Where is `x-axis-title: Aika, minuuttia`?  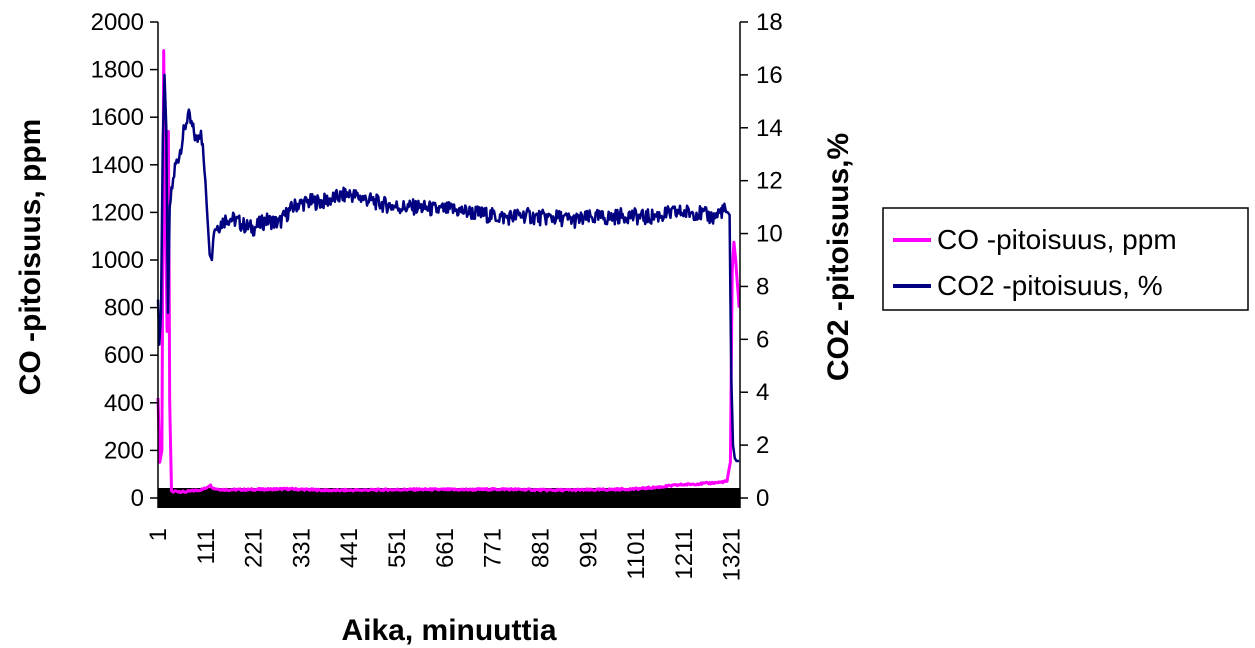
x-axis-title: Aika, minuuttia is located at coordinates (448, 630).